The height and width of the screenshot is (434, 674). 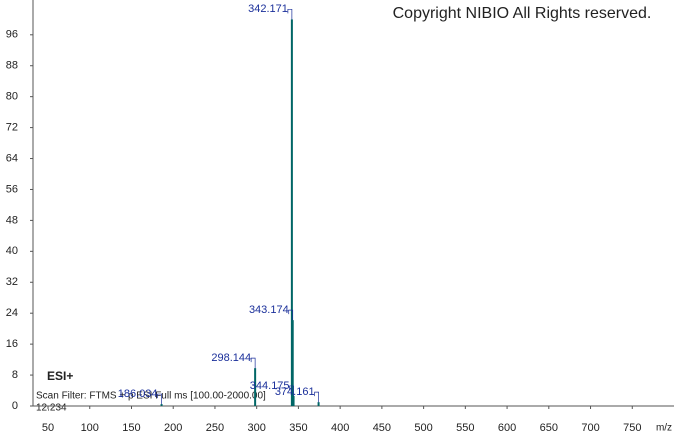 What do you see at coordinates (522, 13) in the screenshot?
I see `copyright: Copyright NIBIO All Rights reserved.` at bounding box center [522, 13].